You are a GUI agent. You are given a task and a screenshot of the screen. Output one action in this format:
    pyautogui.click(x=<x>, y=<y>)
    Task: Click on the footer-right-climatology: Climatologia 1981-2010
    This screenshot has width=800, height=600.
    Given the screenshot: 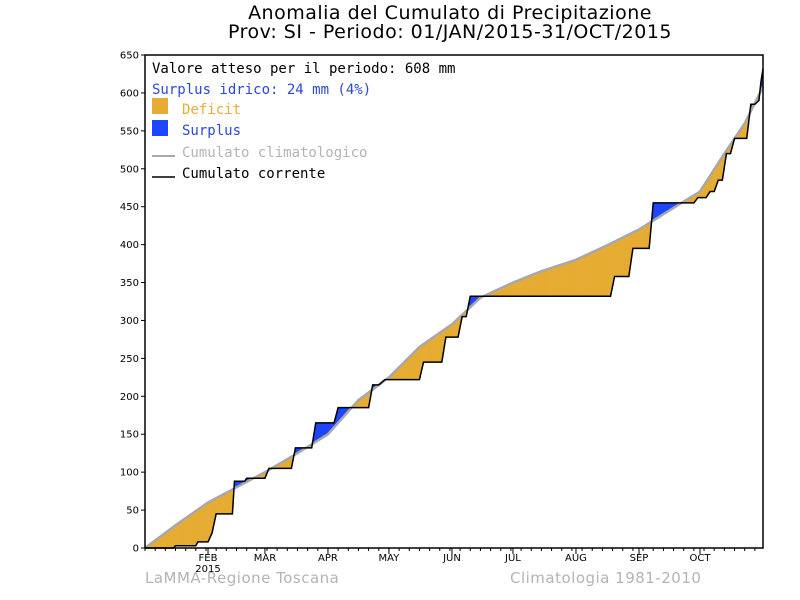 What is the action you would take?
    pyautogui.click(x=606, y=578)
    